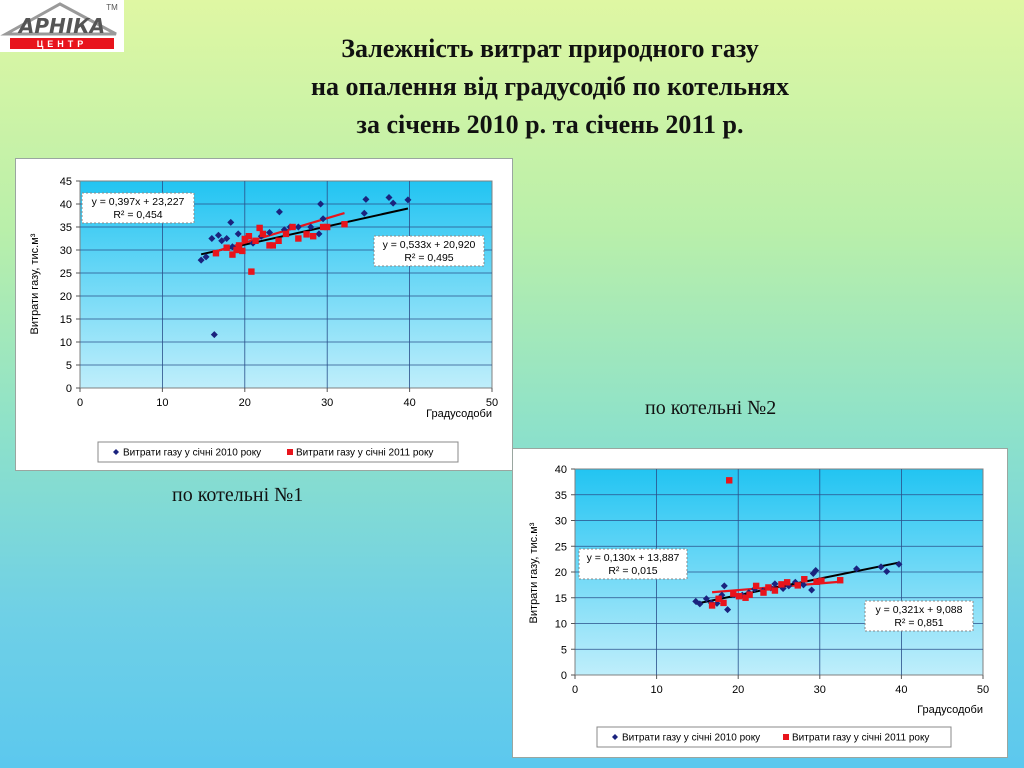 This screenshot has height=768, width=1024. What do you see at coordinates (137, 215) in the screenshot?
I see `trendline-r2: R² = 0,454` at bounding box center [137, 215].